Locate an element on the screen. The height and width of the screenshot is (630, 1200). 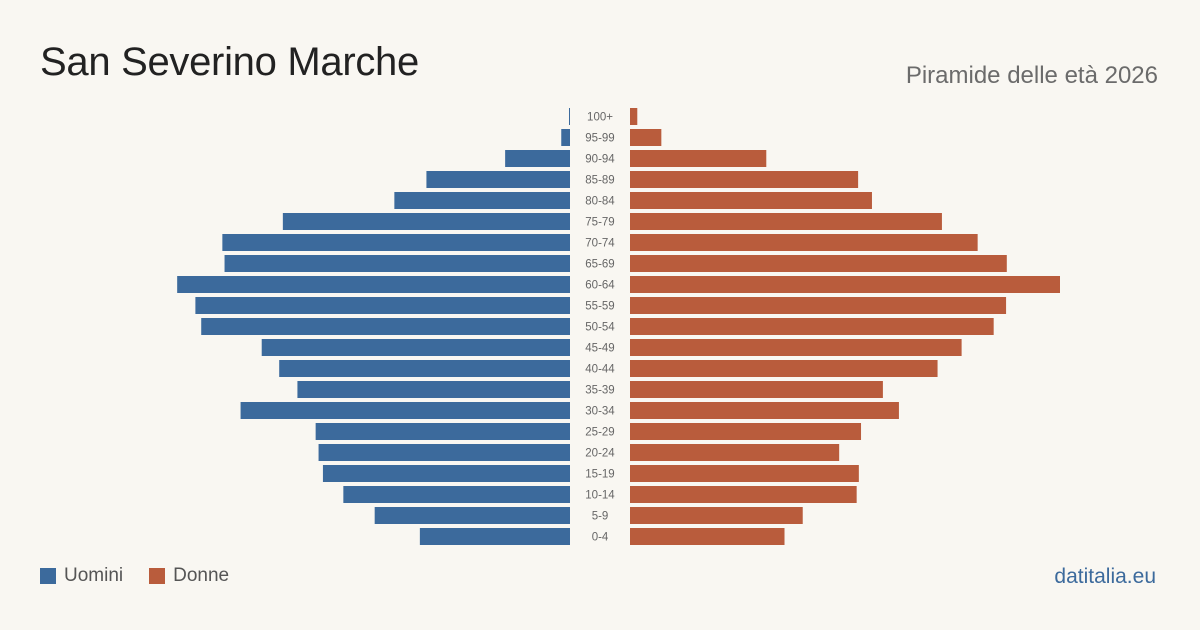
bar-uomini-100plus is located at coordinates (569, 116).